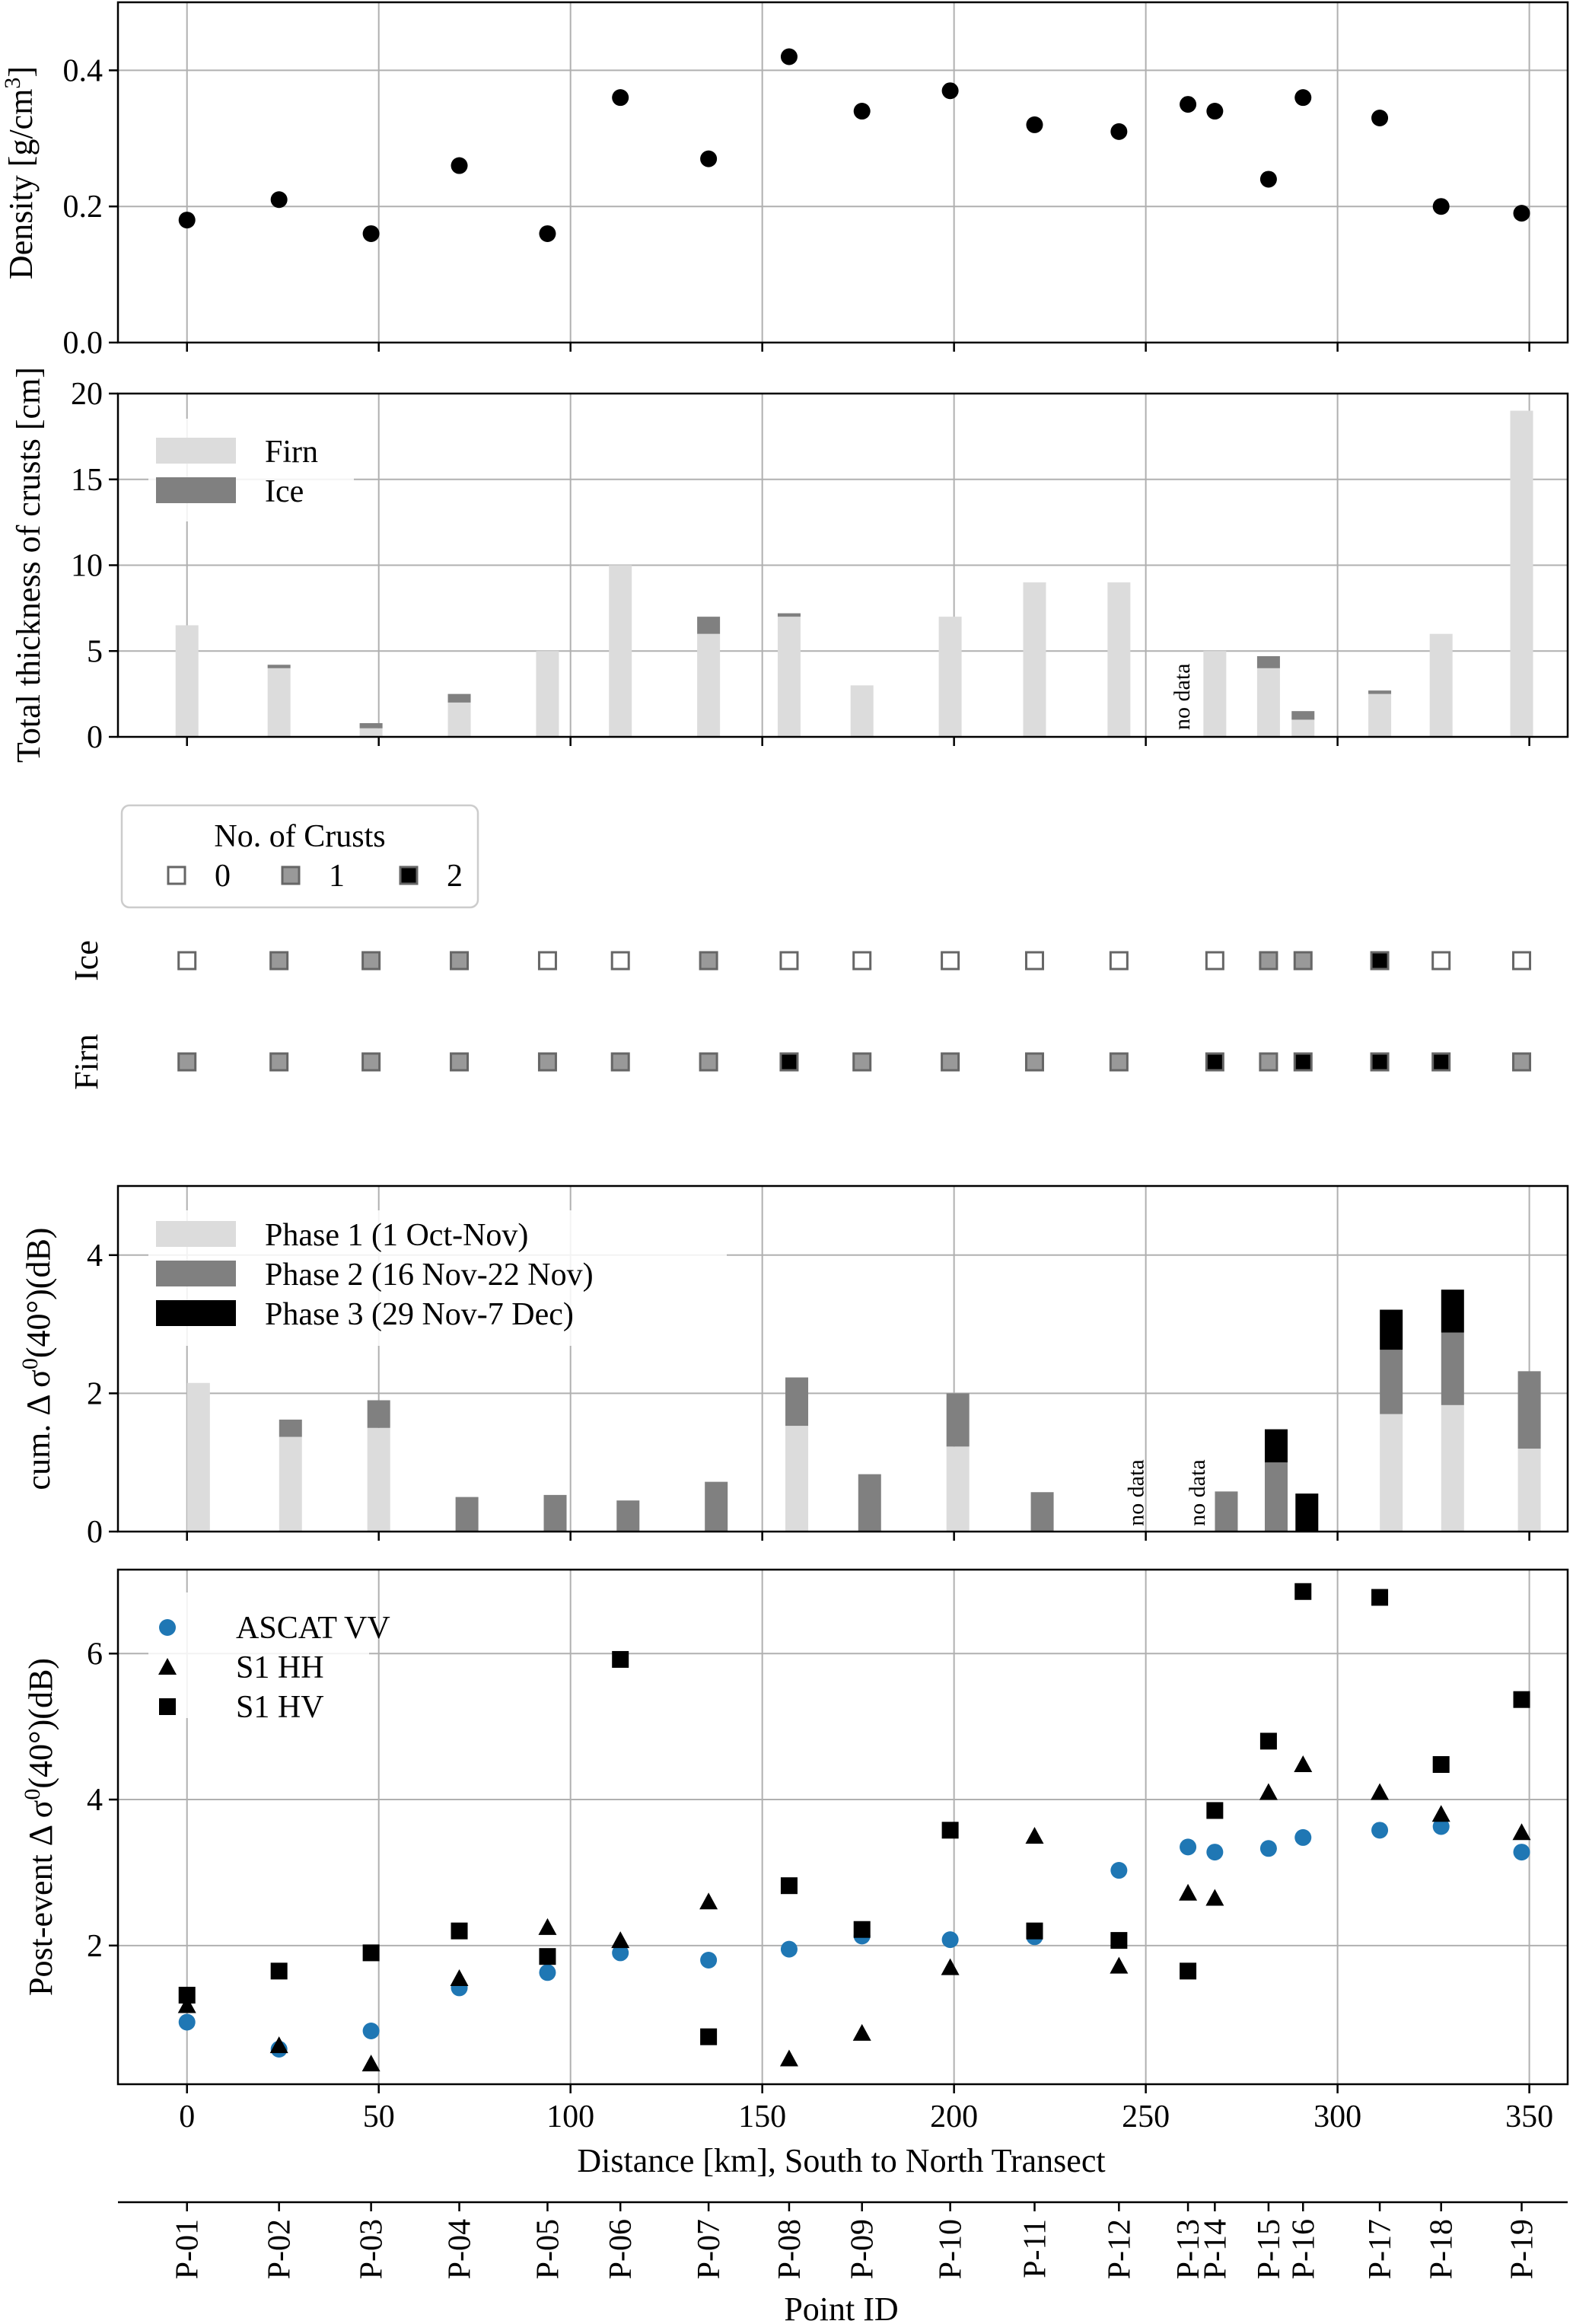  Describe the element at coordinates (379, 2116) in the screenshot. I see `x-tick-label: 50` at that location.